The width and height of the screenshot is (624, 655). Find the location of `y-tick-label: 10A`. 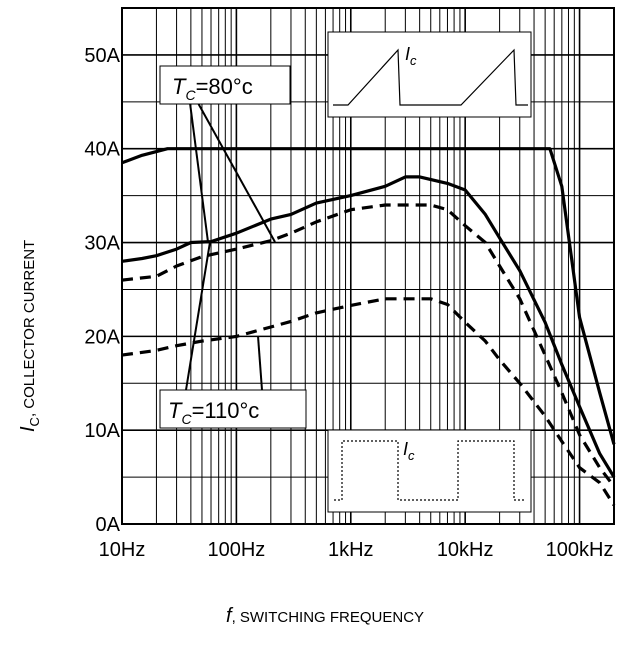

y-tick-label: 10A is located at coordinates (102, 431).